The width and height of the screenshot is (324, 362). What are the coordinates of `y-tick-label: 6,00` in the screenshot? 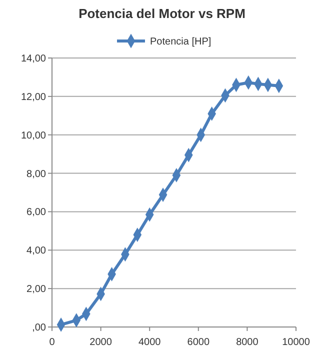 It's located at (36, 212).